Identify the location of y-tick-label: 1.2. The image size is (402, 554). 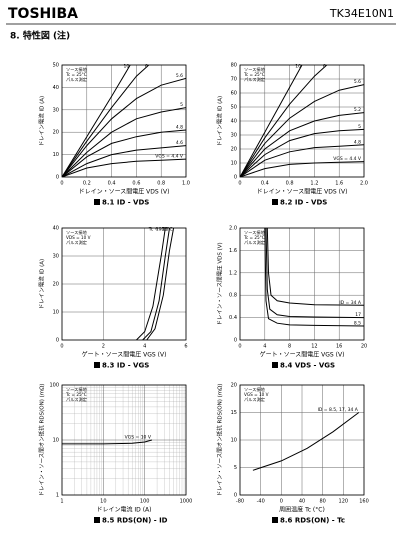
(233, 273).